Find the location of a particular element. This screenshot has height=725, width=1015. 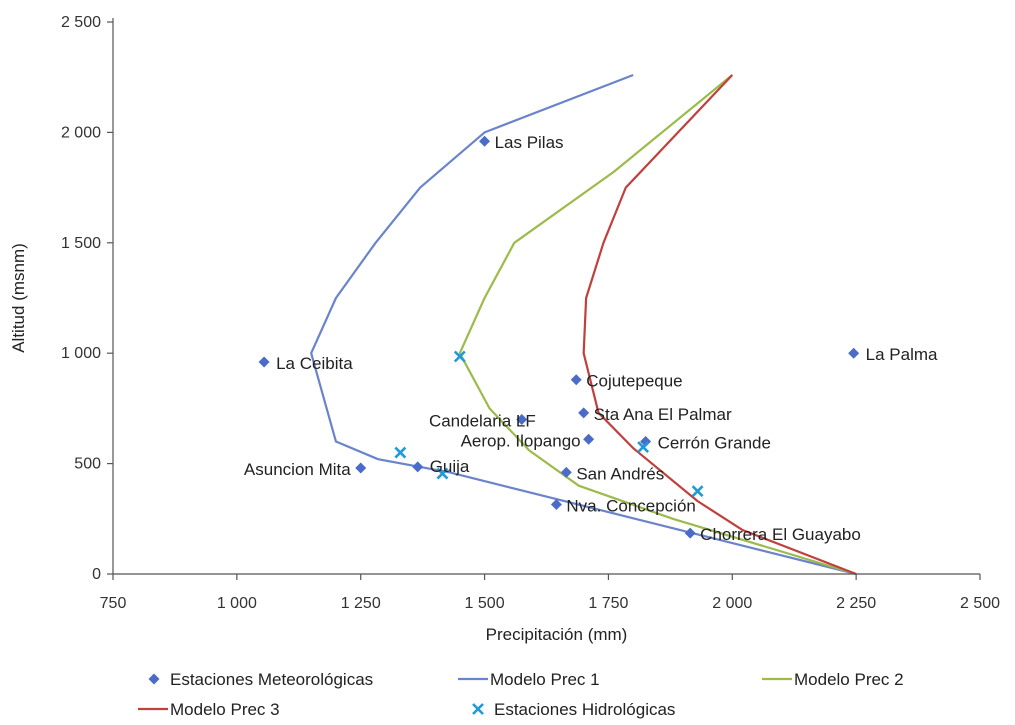

legend-item: Modelo Prec 2 is located at coordinates (833, 679).